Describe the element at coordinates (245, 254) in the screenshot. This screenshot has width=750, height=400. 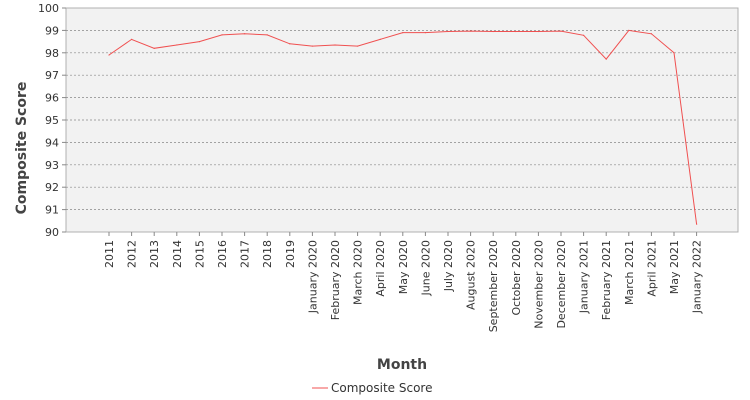
I see `x-tick-label: 2017` at that location.